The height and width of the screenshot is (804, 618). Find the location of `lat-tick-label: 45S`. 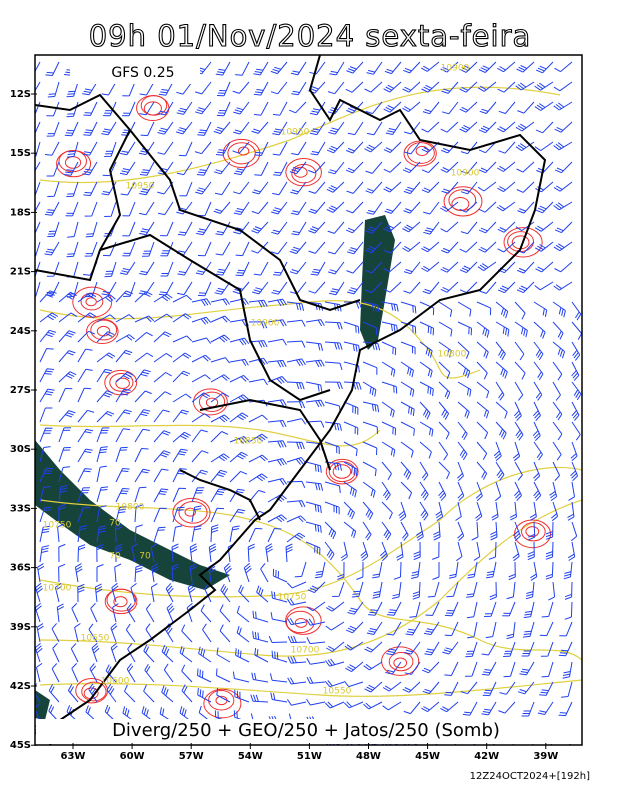

lat-tick-label: 45S is located at coordinates (20, 745).